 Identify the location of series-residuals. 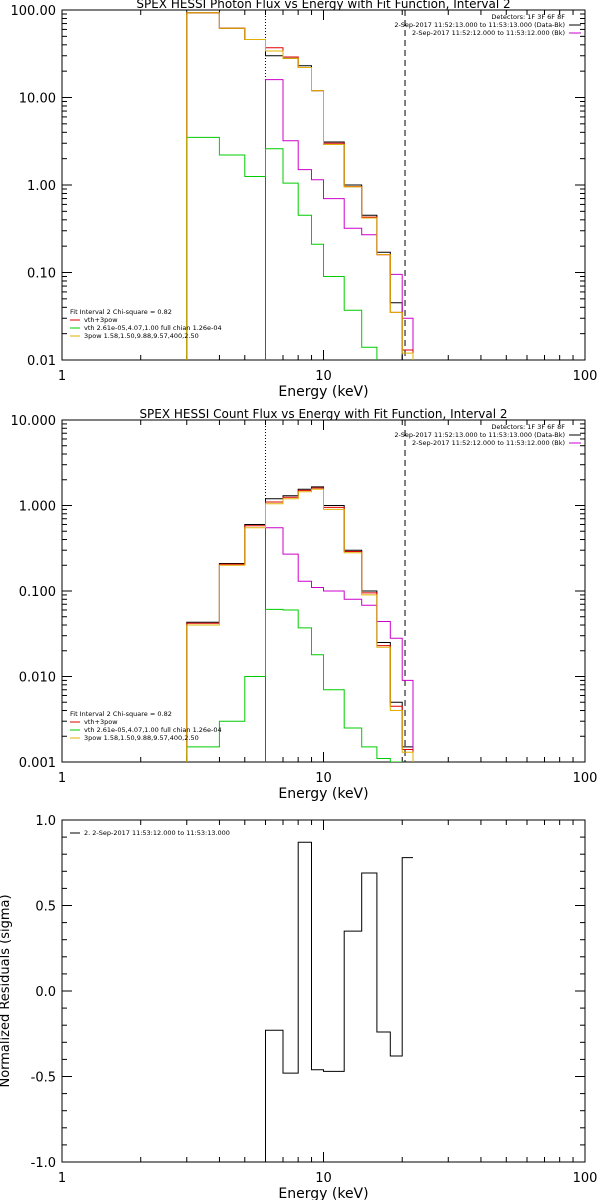
(339, 1001).